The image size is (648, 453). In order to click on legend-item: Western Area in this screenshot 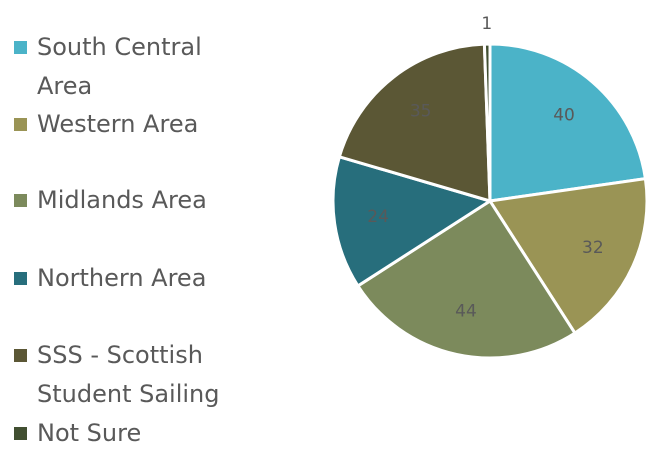, I will do `click(139, 124)`.